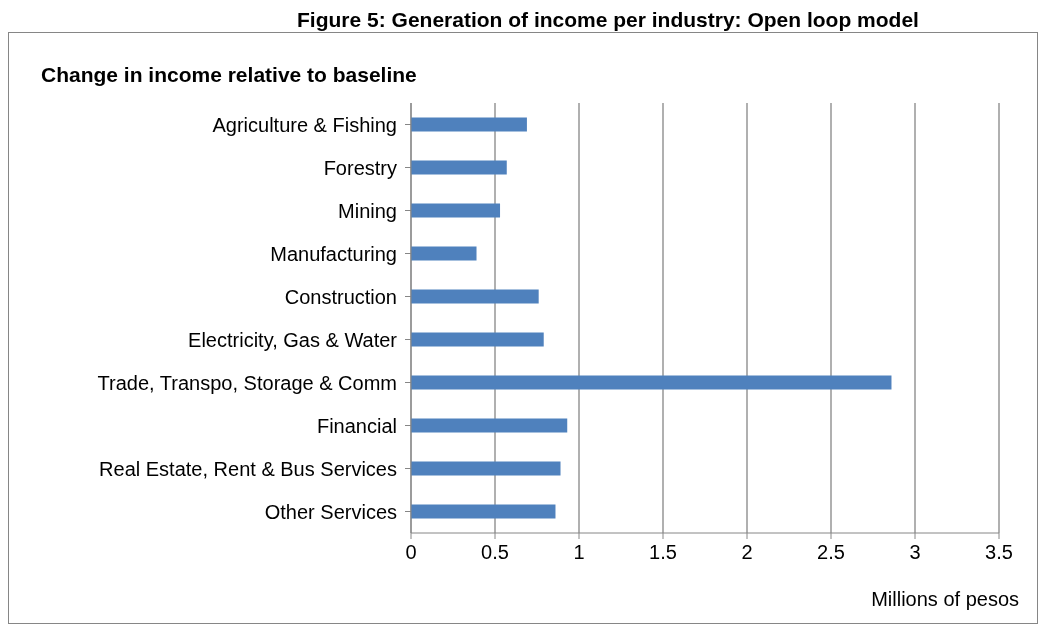  I want to click on x-tick-label: 2, so click(747, 552).